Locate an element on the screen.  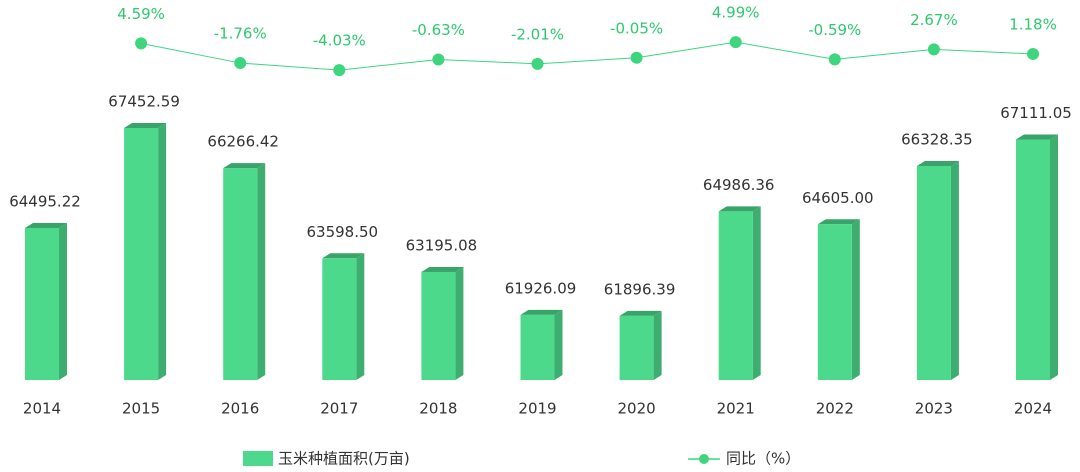
x-tick-label: 2016 is located at coordinates (240, 409).